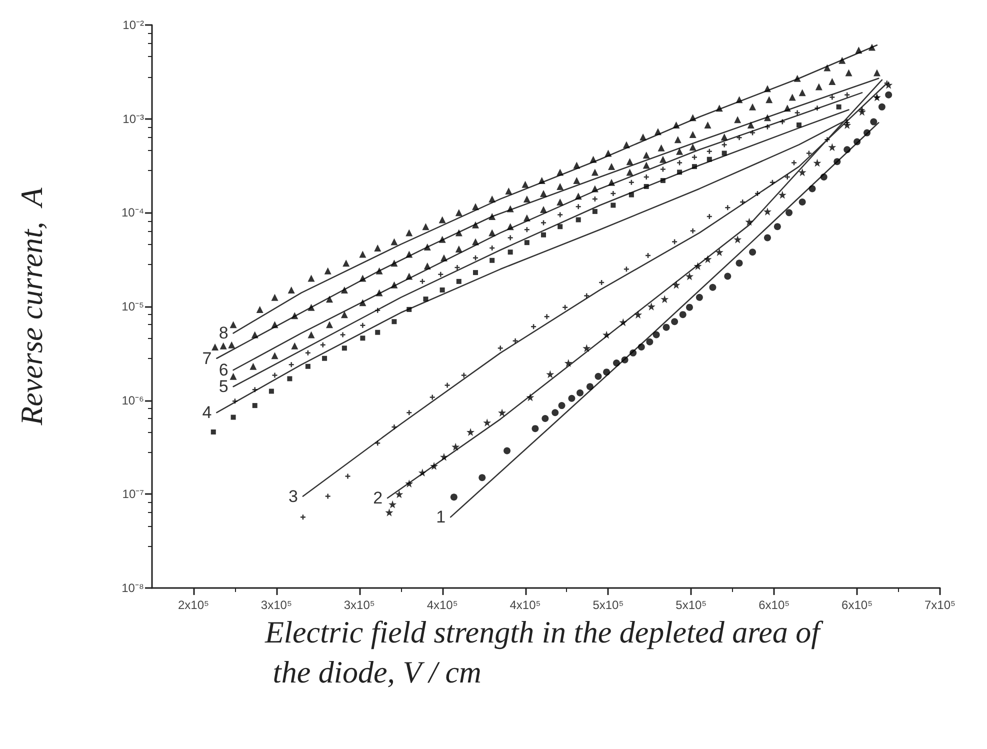 The width and height of the screenshot is (987, 749). What do you see at coordinates (207, 412) in the screenshot?
I see `series-label: 4` at bounding box center [207, 412].